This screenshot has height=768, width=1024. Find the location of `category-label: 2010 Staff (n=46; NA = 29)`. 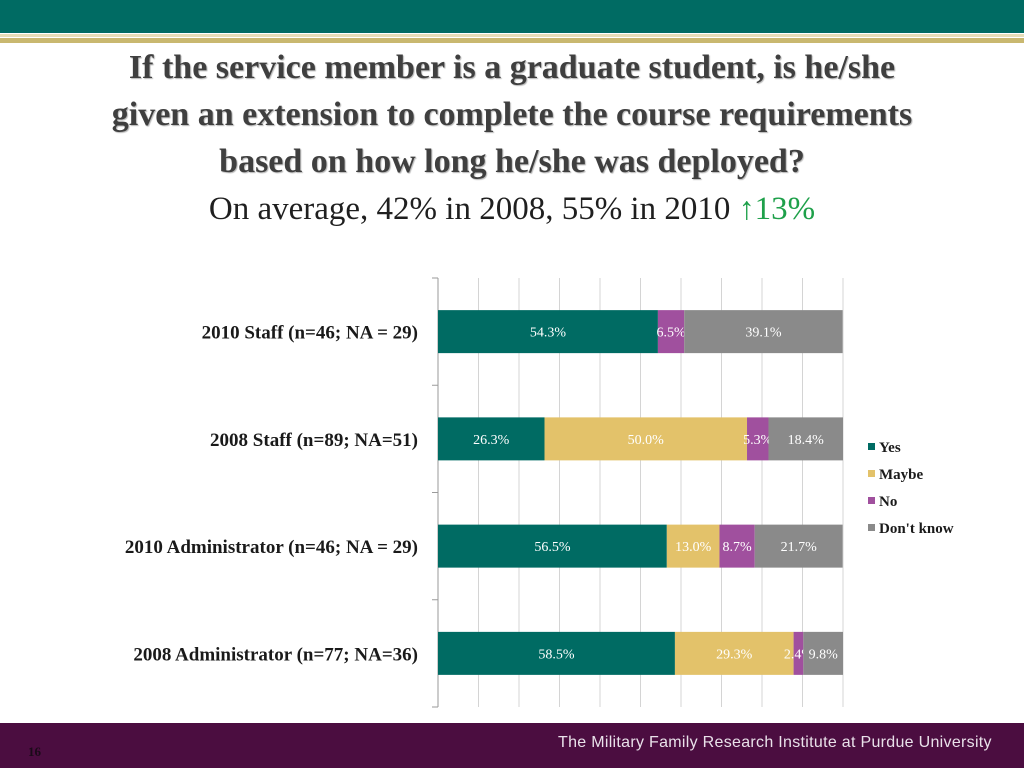

category-label: 2010 Staff (n=46; NA = 29) is located at coordinates (310, 333).